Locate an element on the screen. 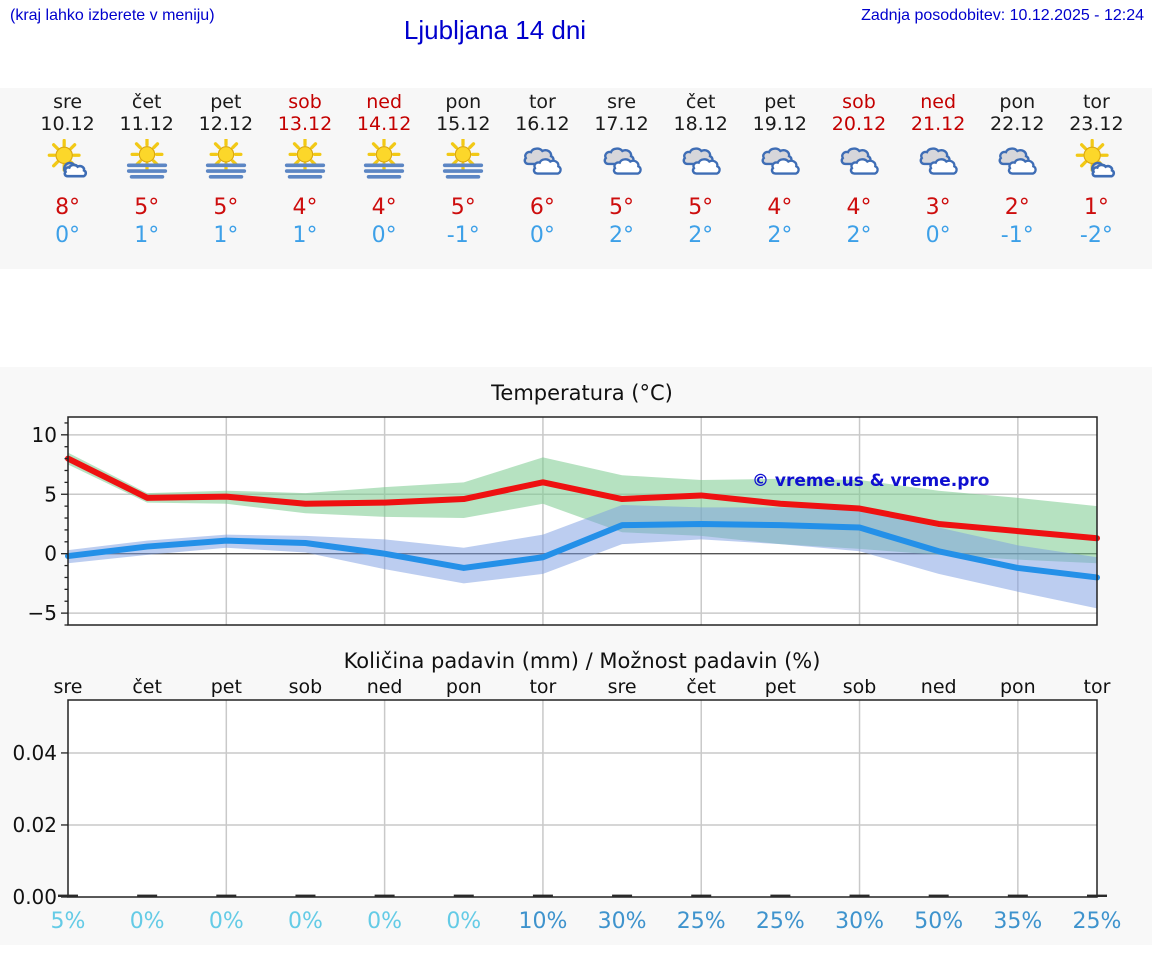 The height and width of the screenshot is (975, 1152). day-date: 20.12 is located at coordinates (859, 124).